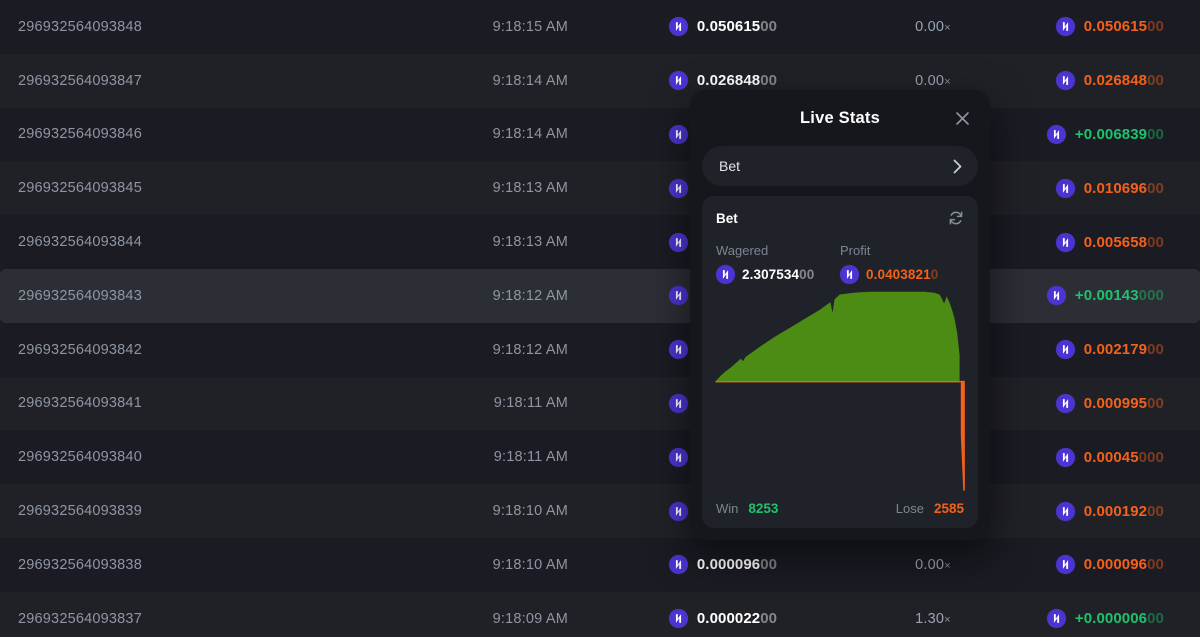  What do you see at coordinates (933, 618) in the screenshot?
I see `bet-multiplier: 1.30×` at bounding box center [933, 618].